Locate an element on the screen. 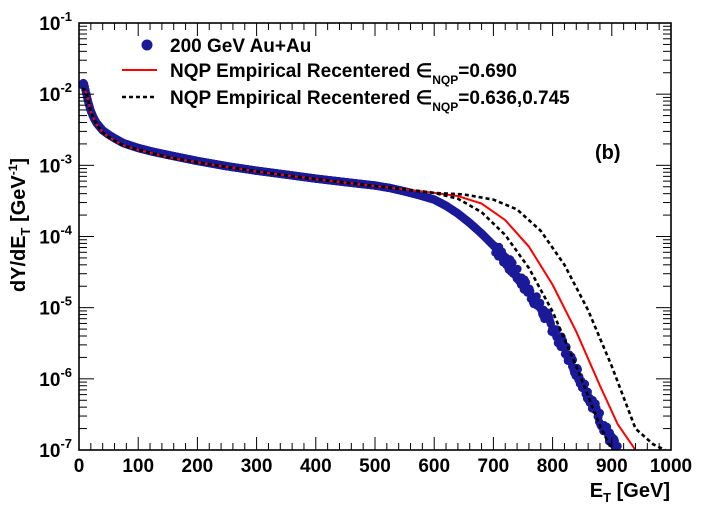 The height and width of the screenshot is (519, 715). x-axis-title-rest: [GeV] is located at coordinates (640, 491).